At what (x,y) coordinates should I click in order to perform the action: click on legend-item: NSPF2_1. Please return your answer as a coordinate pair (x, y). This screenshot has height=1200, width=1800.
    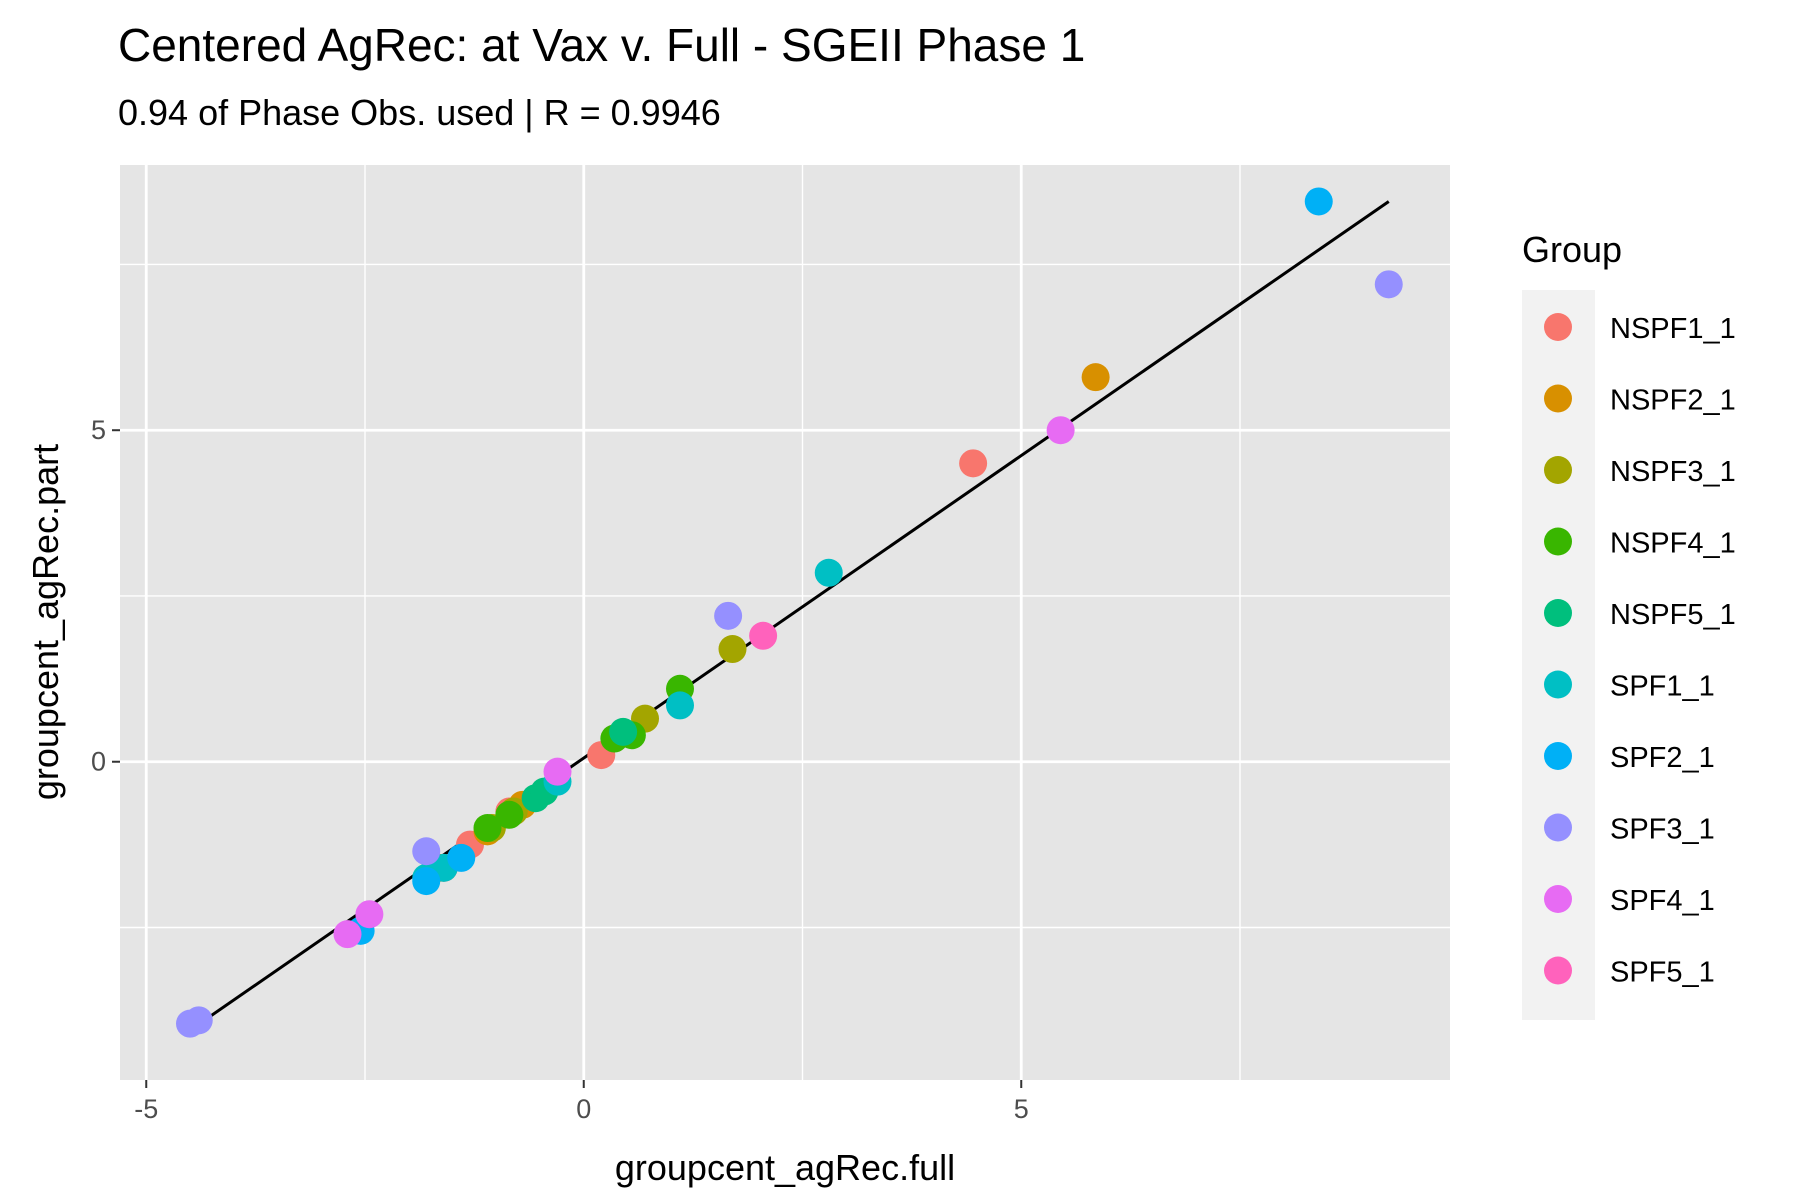
    Looking at the image, I should click on (1640, 400).